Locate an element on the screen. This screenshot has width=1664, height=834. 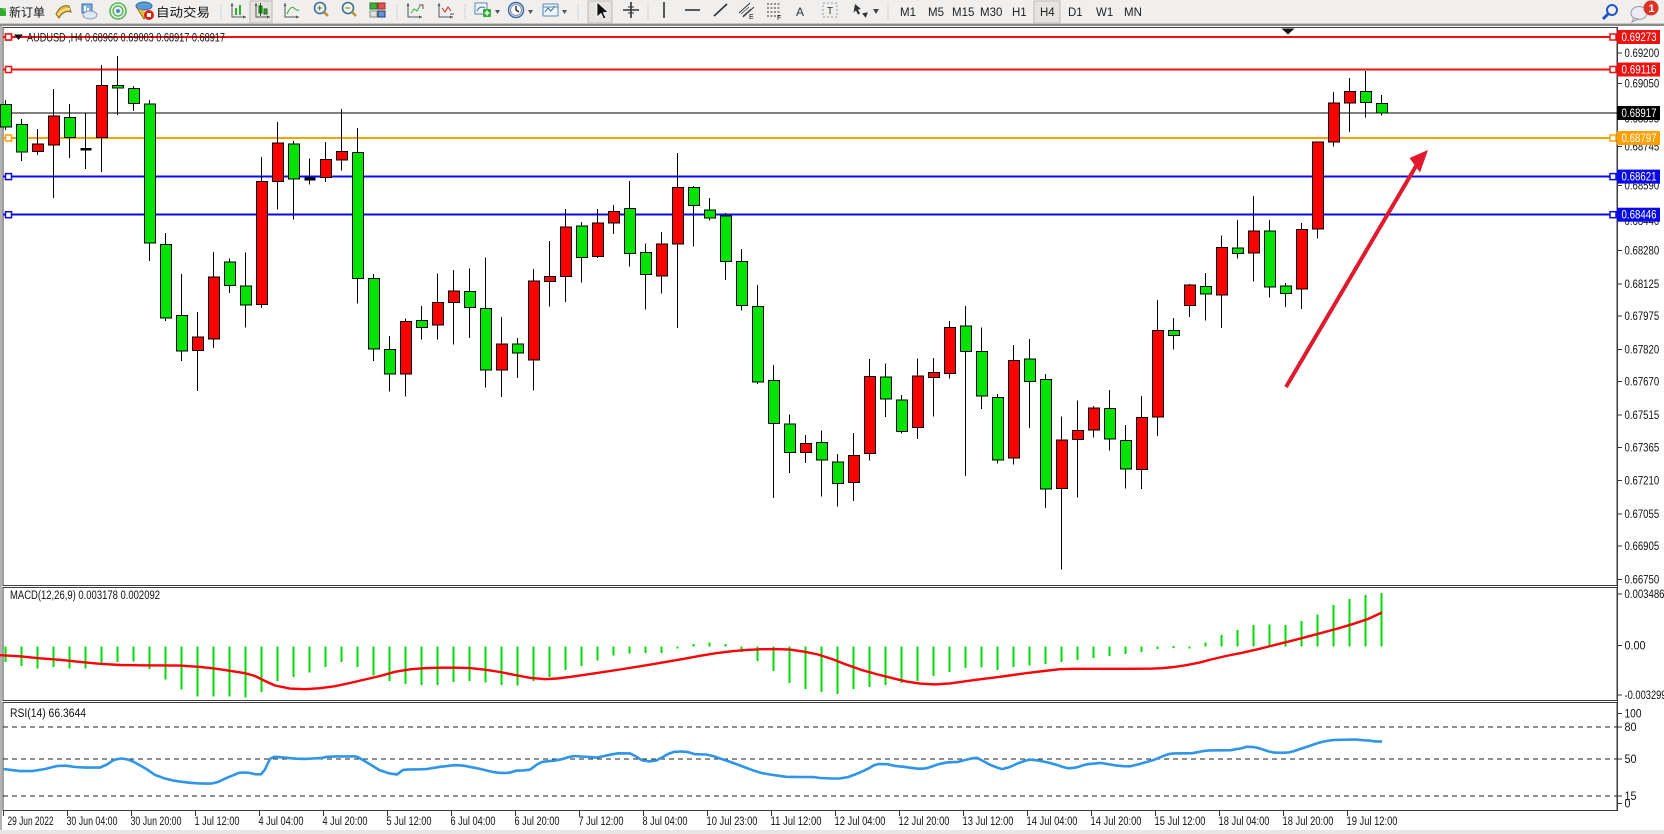
svg-text: 14 Jul 20:00 is located at coordinates (1116, 822).